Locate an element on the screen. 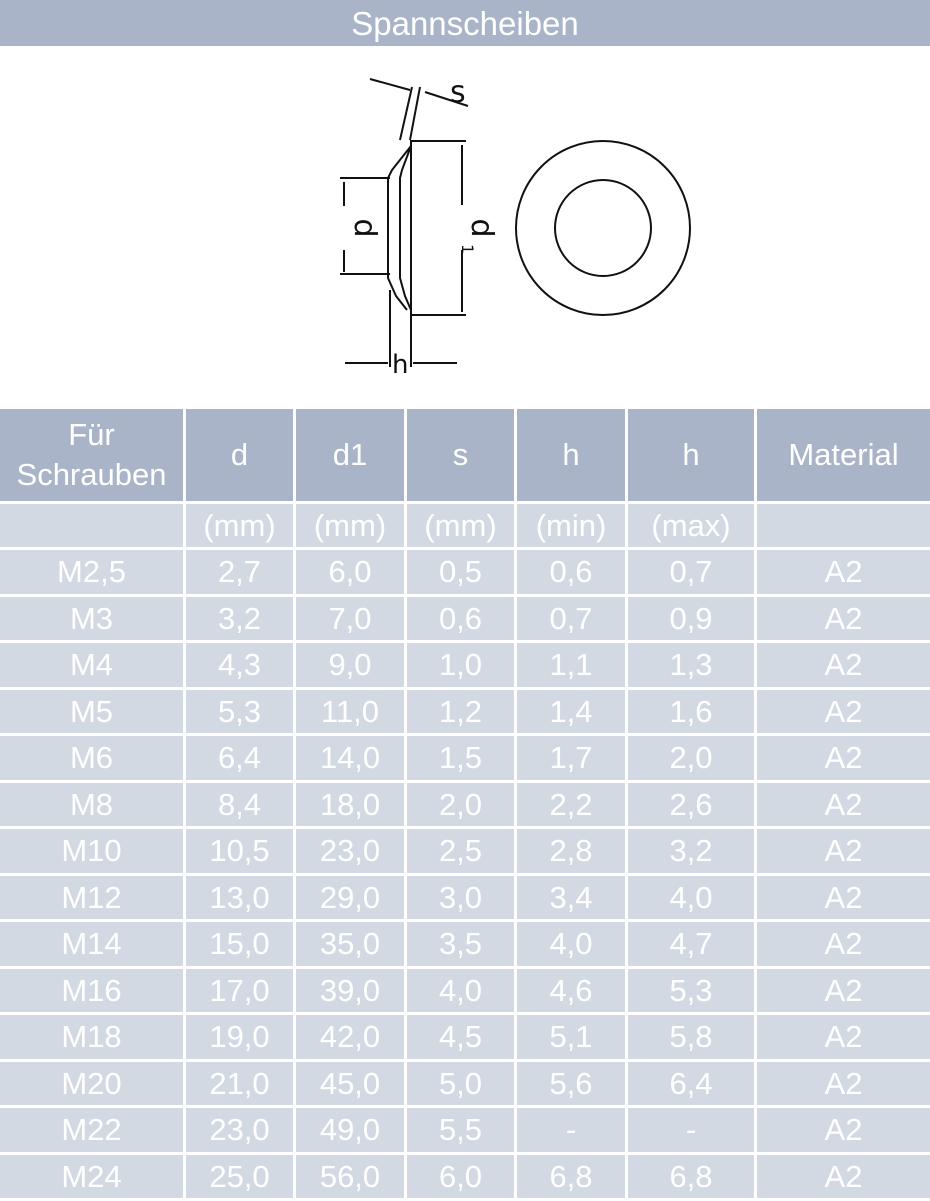 The image size is (930, 1201). table-row: M12 13,0 29,0 3,0 3,4 4,0 A2 is located at coordinates (465, 897).